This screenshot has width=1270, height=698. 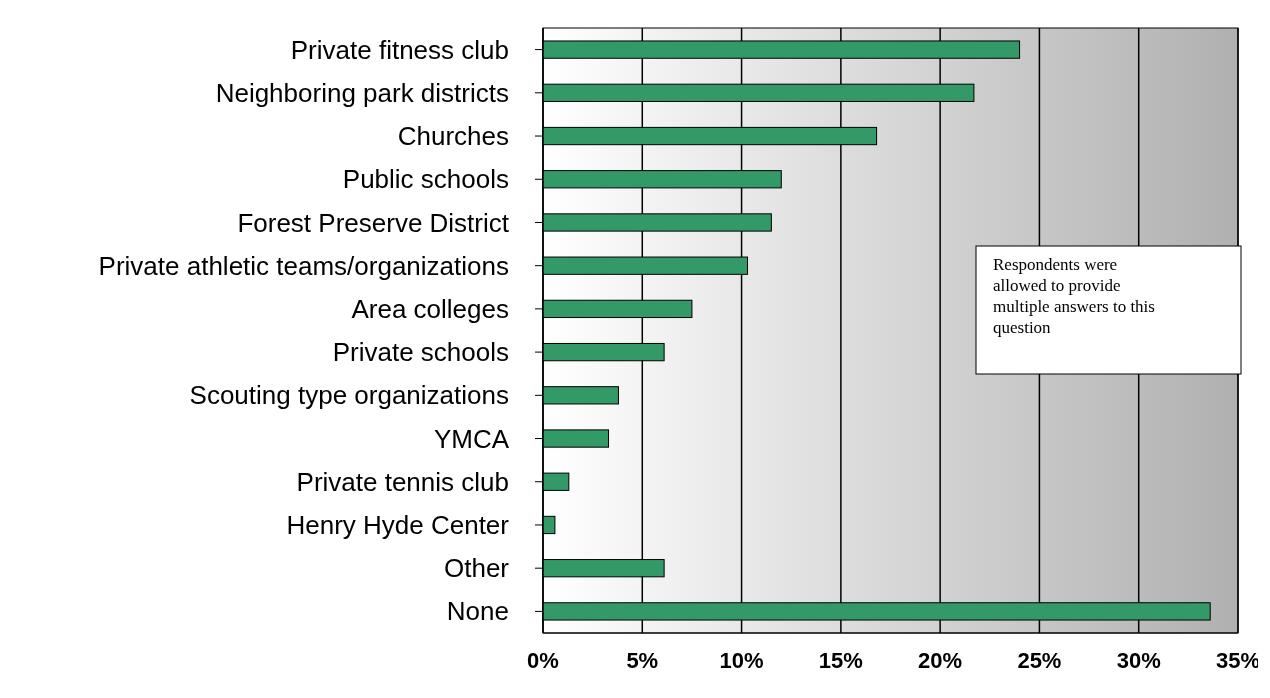 What do you see at coordinates (1138, 660) in the screenshot?
I see `x-tick-label: 30%` at bounding box center [1138, 660].